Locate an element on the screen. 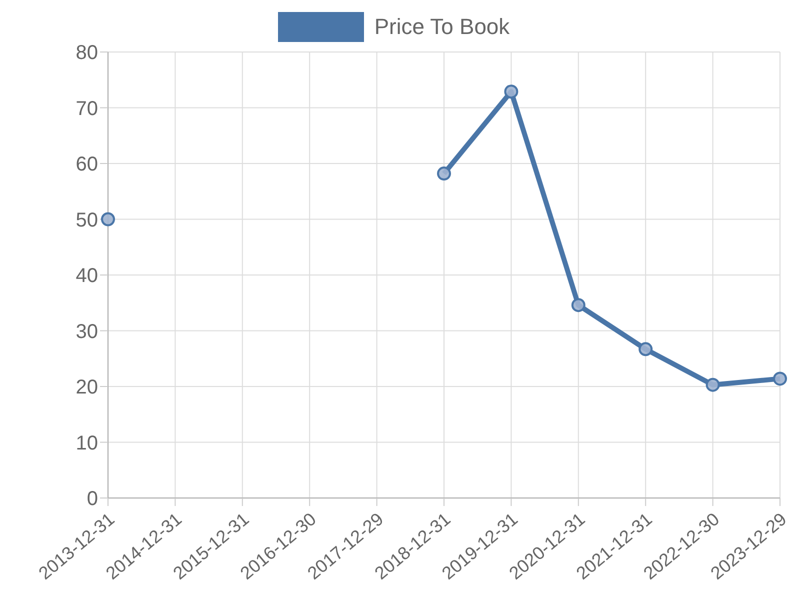 The image size is (800, 600). legend-label: Price To Book is located at coordinates (442, 27).